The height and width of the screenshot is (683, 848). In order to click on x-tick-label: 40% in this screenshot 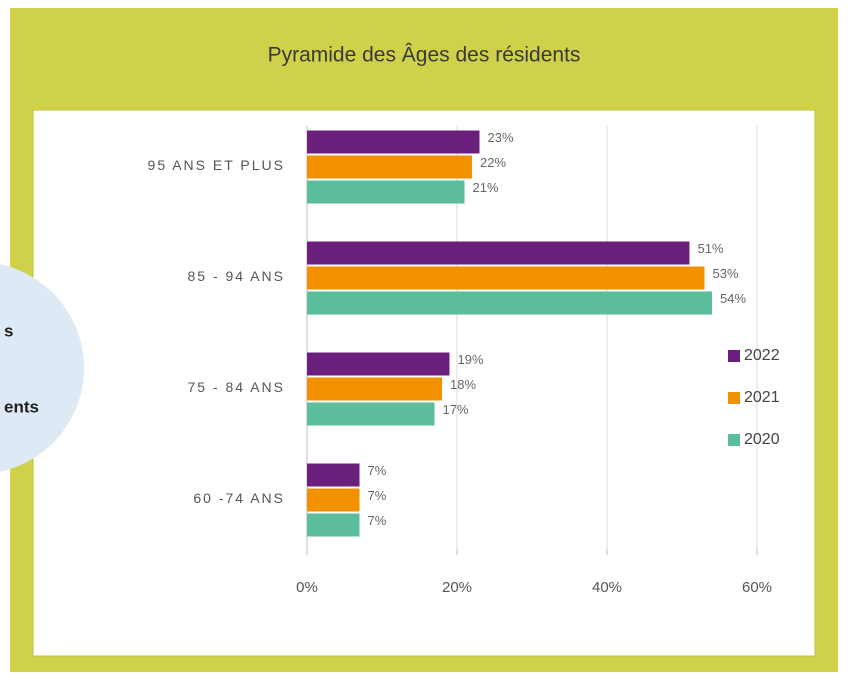, I will do `click(607, 587)`.